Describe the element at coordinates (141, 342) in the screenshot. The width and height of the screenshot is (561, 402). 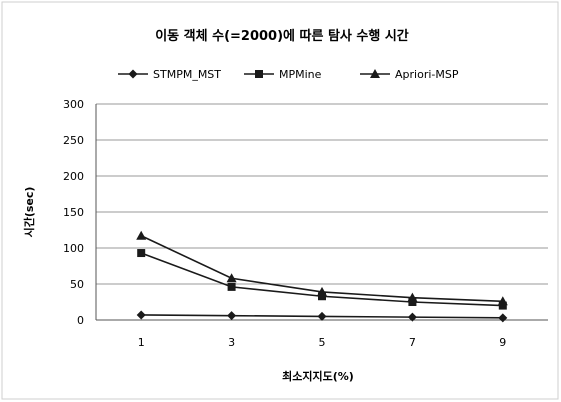
I see `x-tick-label: 1` at that location.